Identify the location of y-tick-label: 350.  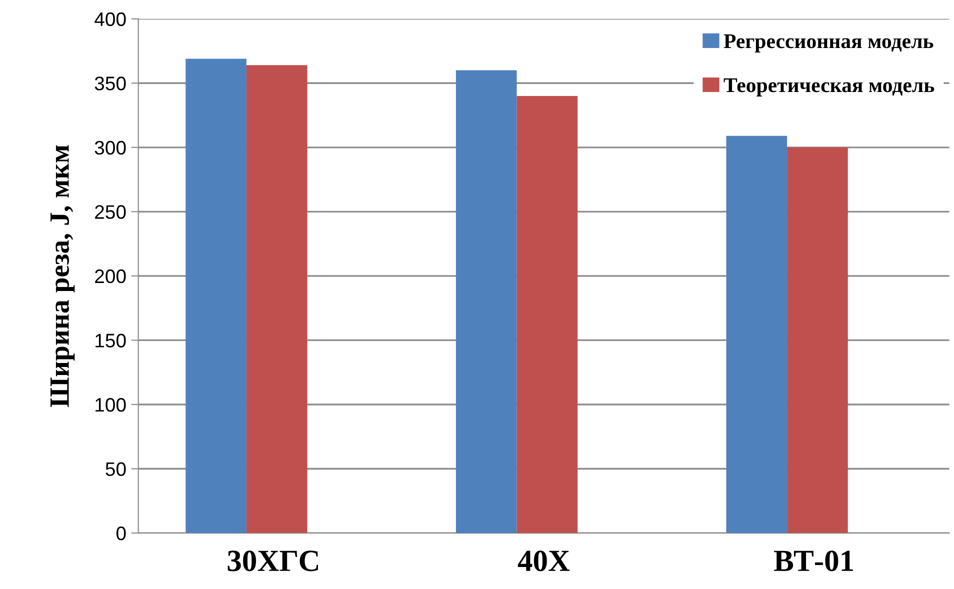
(110, 83).